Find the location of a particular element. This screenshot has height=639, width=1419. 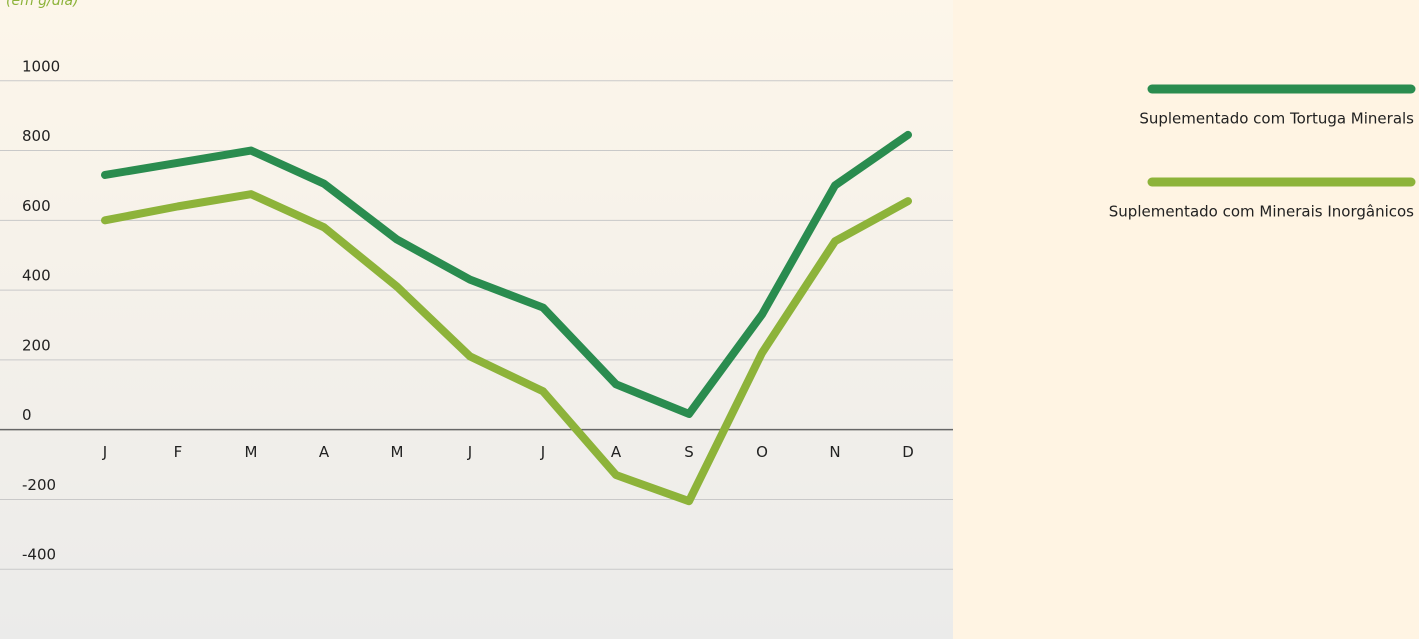

y-tick-label: 400 is located at coordinates (36, 276).